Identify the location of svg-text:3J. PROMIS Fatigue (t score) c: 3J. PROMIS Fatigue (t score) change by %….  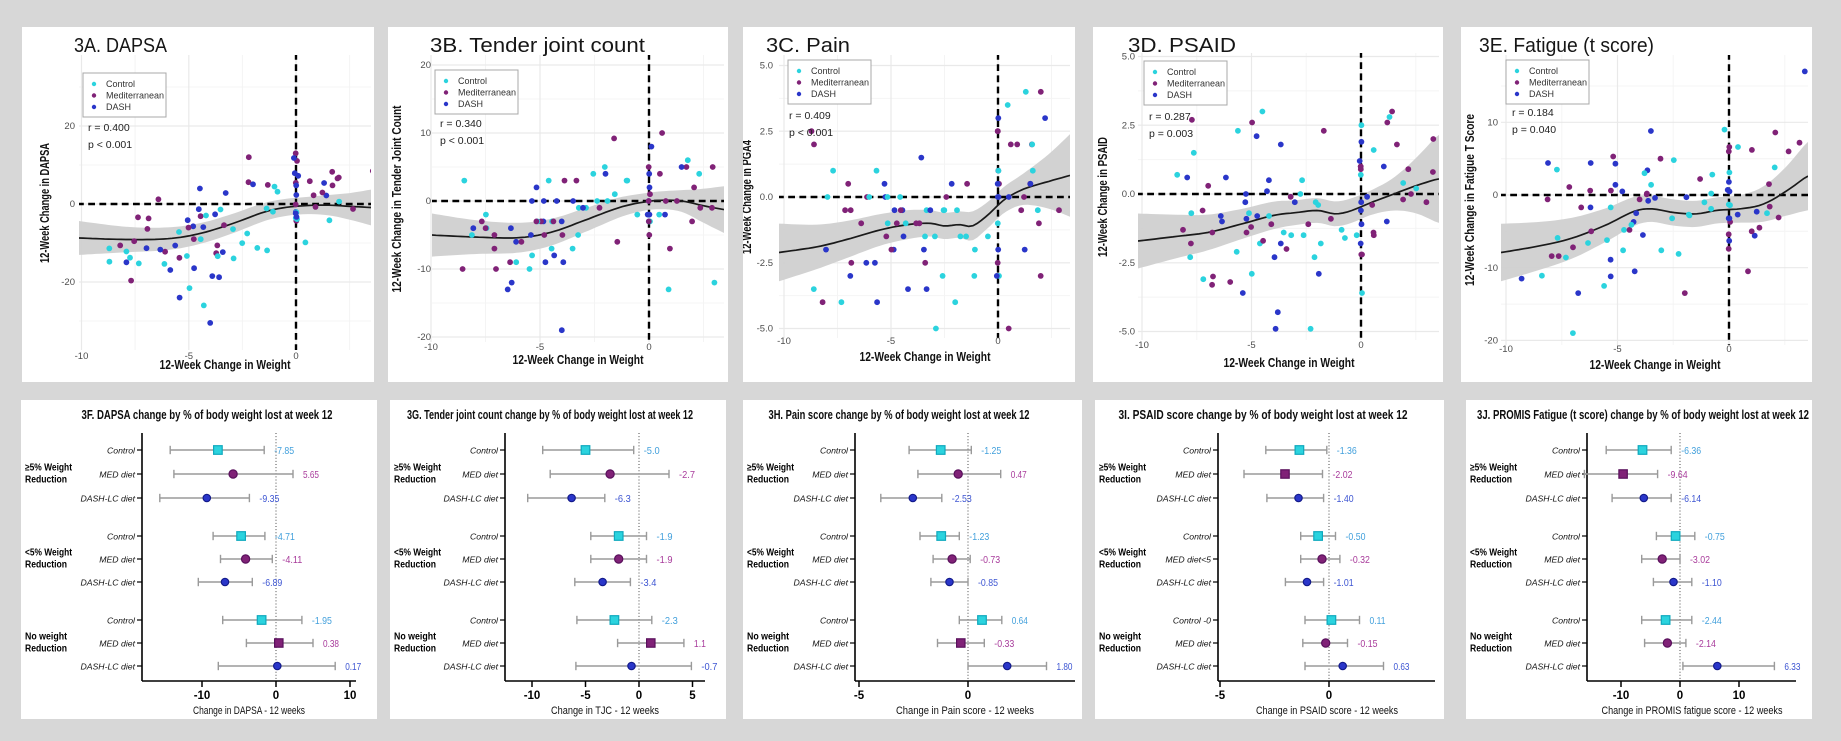
(1643, 415).